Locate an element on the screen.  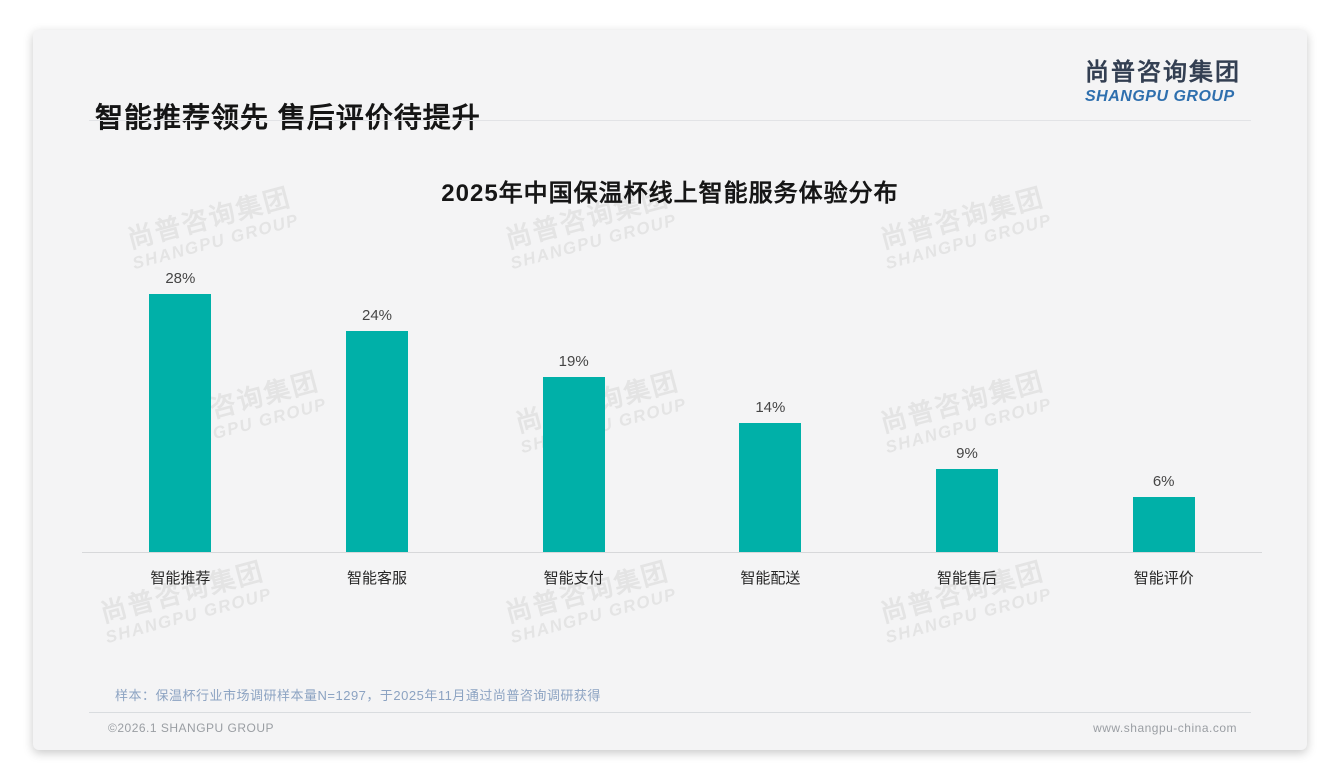
logo-chinese-name: 尚普咨询集团 is located at coordinates (1163, 72).